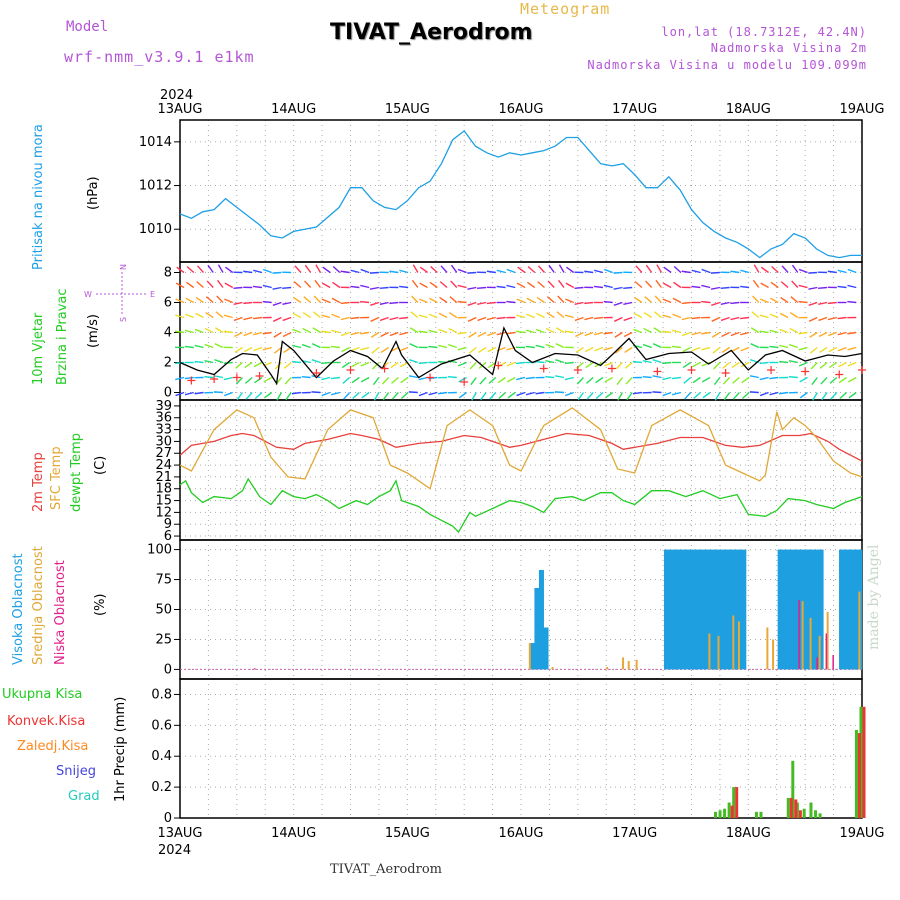 The height and width of the screenshot is (900, 900). Describe the element at coordinates (179, 109) in the screenshot. I see `time-label-top: 13AUG` at that location.